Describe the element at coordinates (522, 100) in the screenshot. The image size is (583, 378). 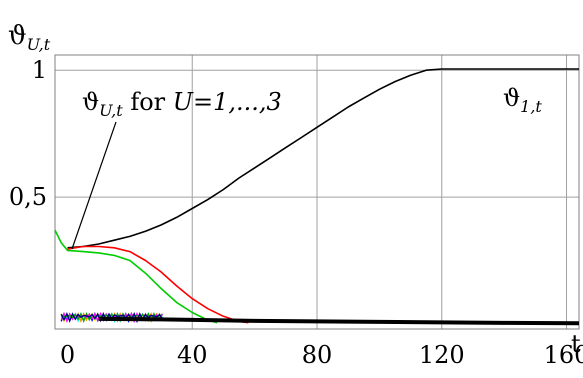
I see `annotation-series1-label: ϑ1,t` at that location.